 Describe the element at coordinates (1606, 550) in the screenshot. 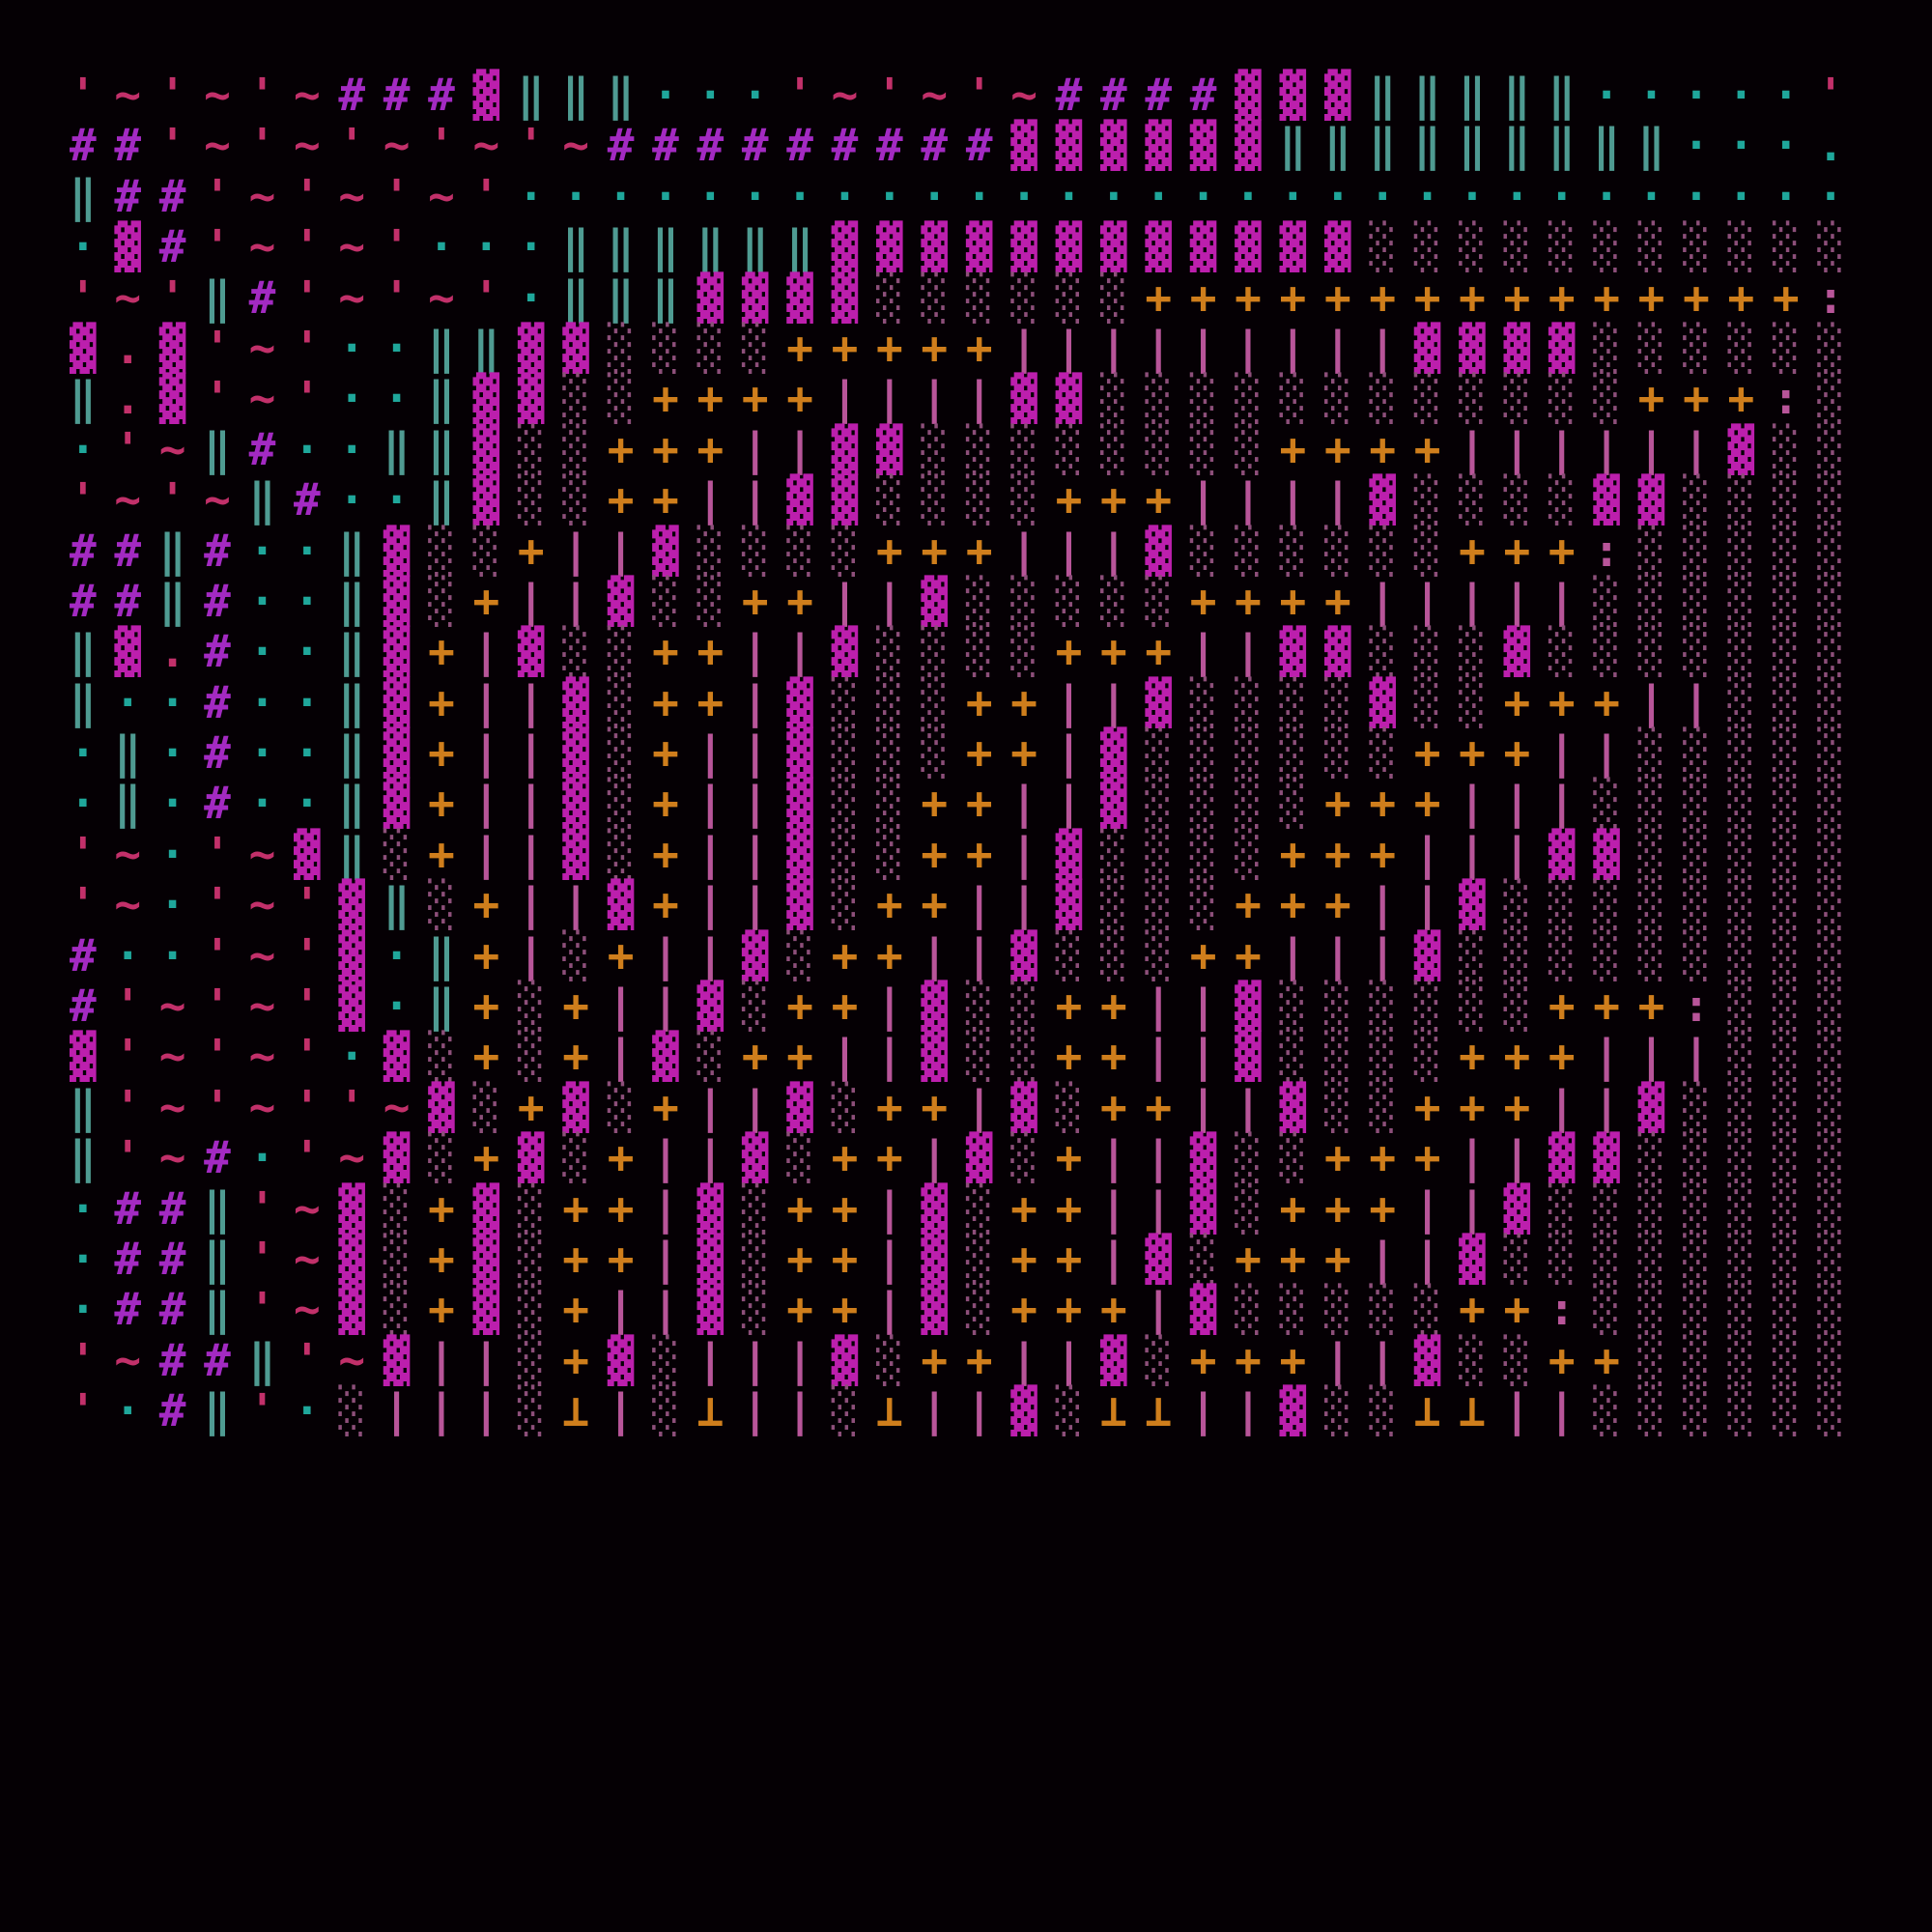

I see `ascii-cell: :` at that location.